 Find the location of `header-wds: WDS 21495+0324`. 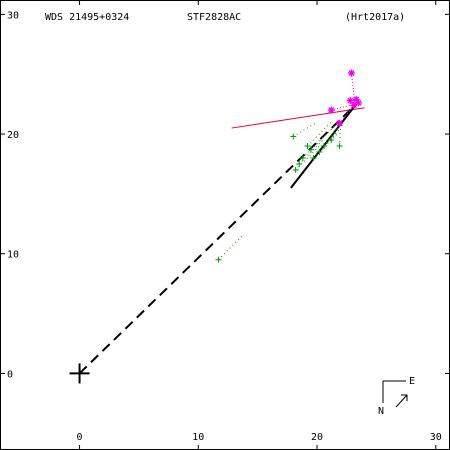

header-wds: WDS 21495+0324 is located at coordinates (87, 17).